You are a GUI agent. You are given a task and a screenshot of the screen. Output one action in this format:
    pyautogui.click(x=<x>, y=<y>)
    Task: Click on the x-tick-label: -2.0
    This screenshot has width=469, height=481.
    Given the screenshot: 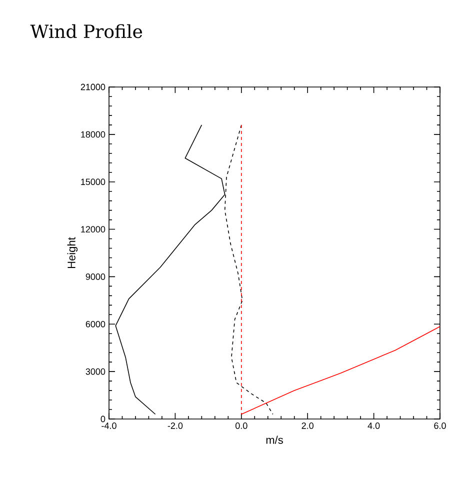 What is the action you would take?
    pyautogui.click(x=175, y=425)
    